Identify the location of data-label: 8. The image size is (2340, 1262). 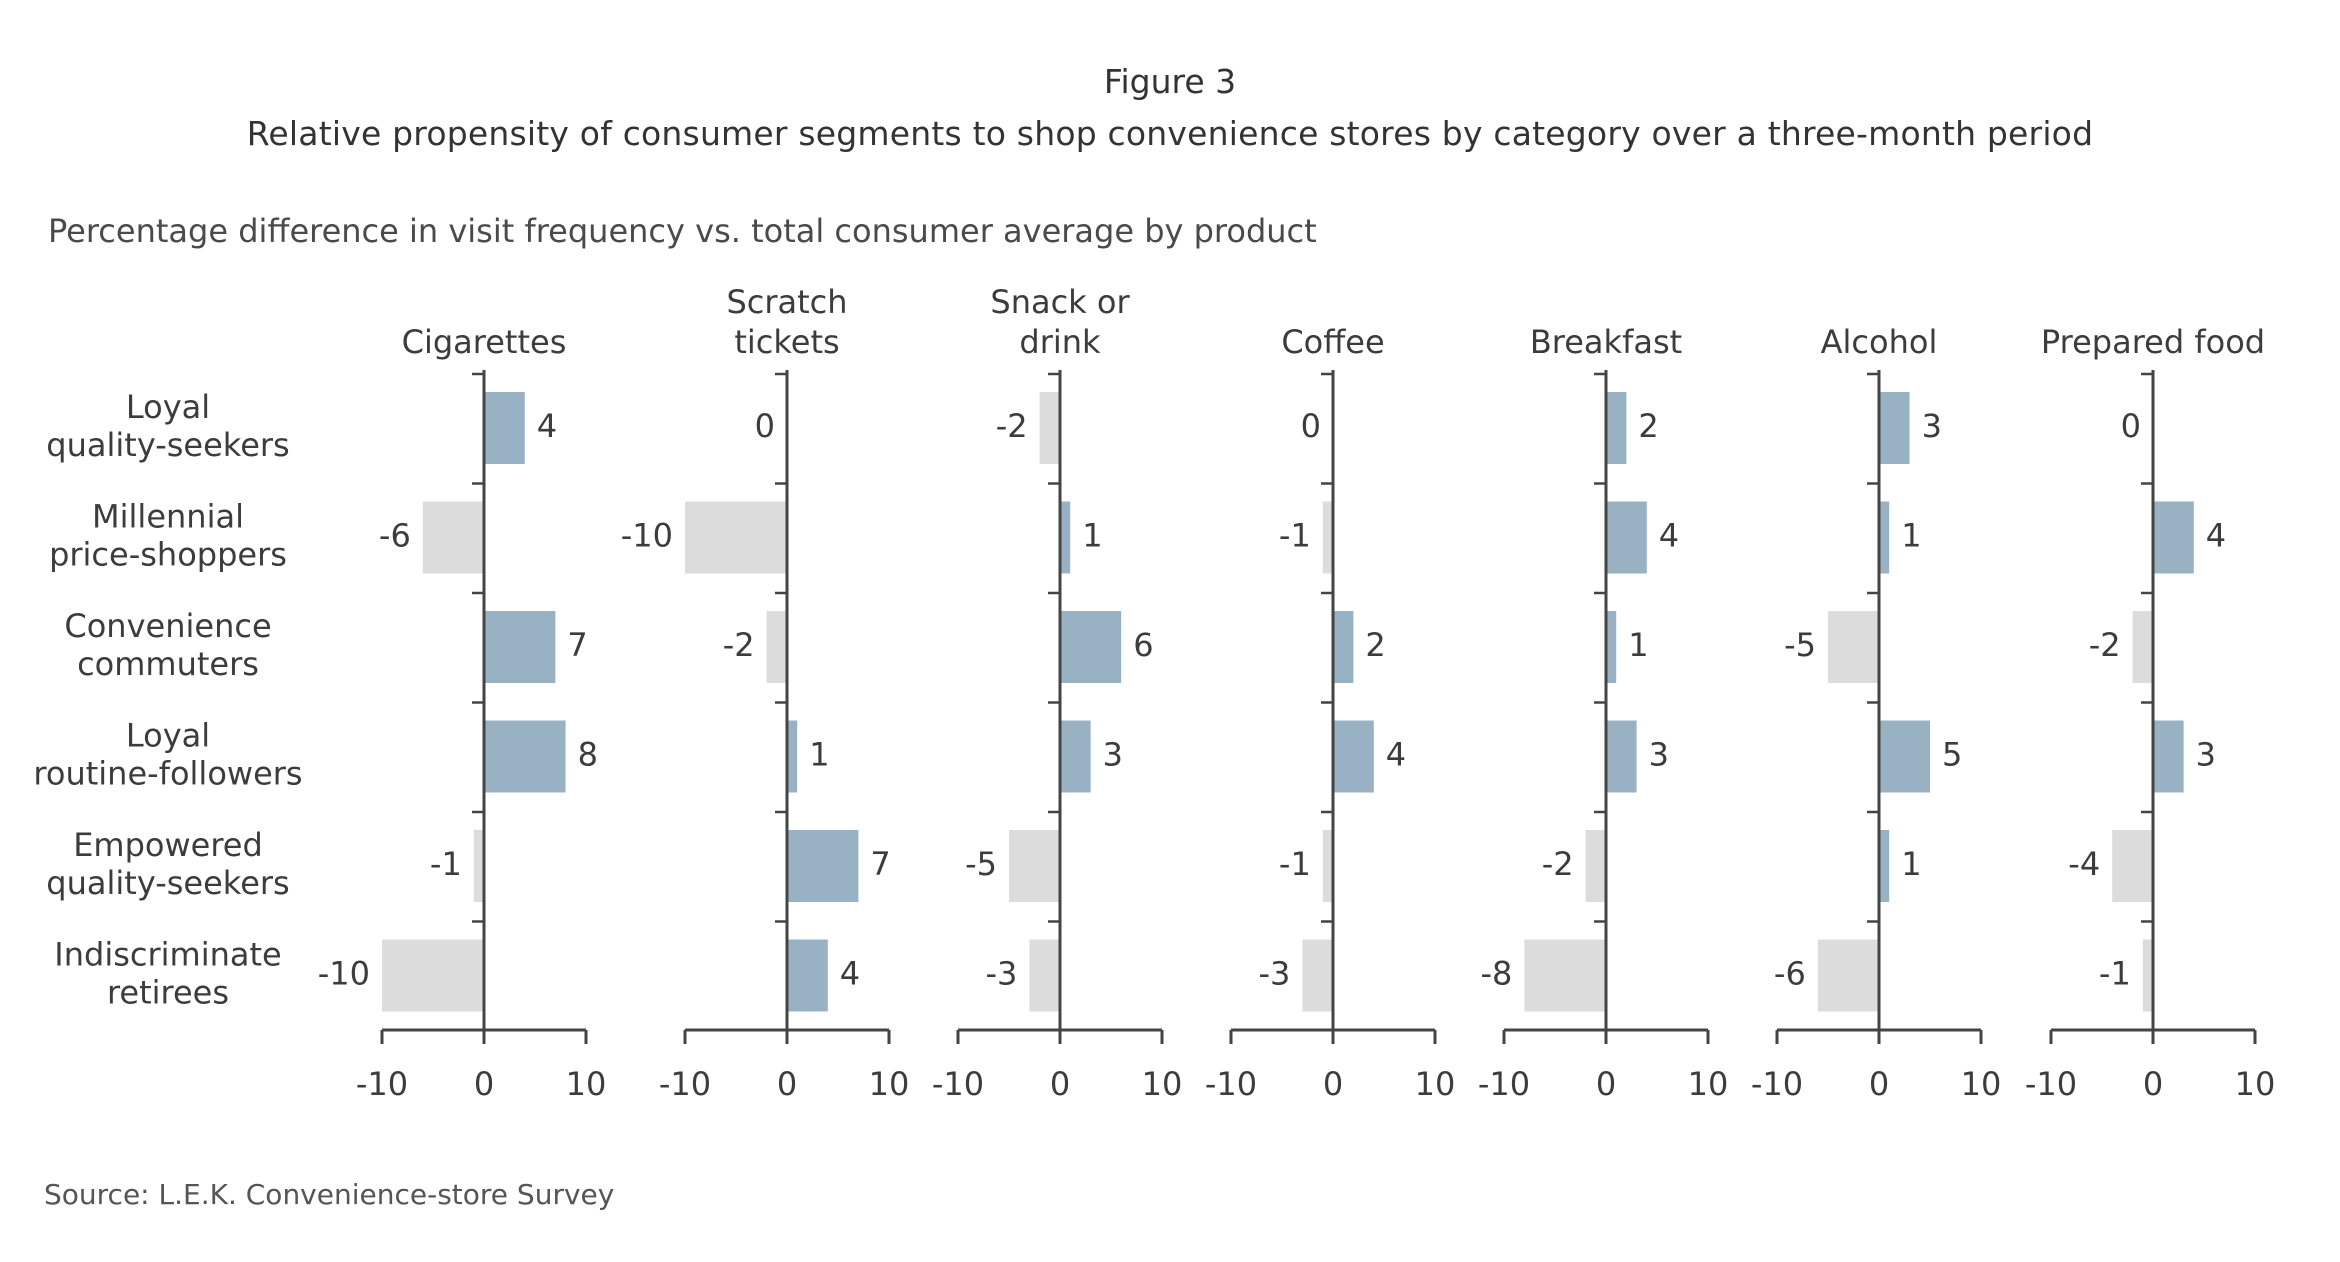
(588, 755).